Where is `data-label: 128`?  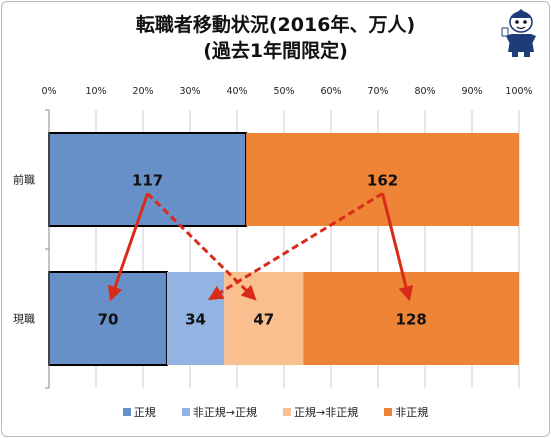
data-label: 128 is located at coordinates (411, 320).